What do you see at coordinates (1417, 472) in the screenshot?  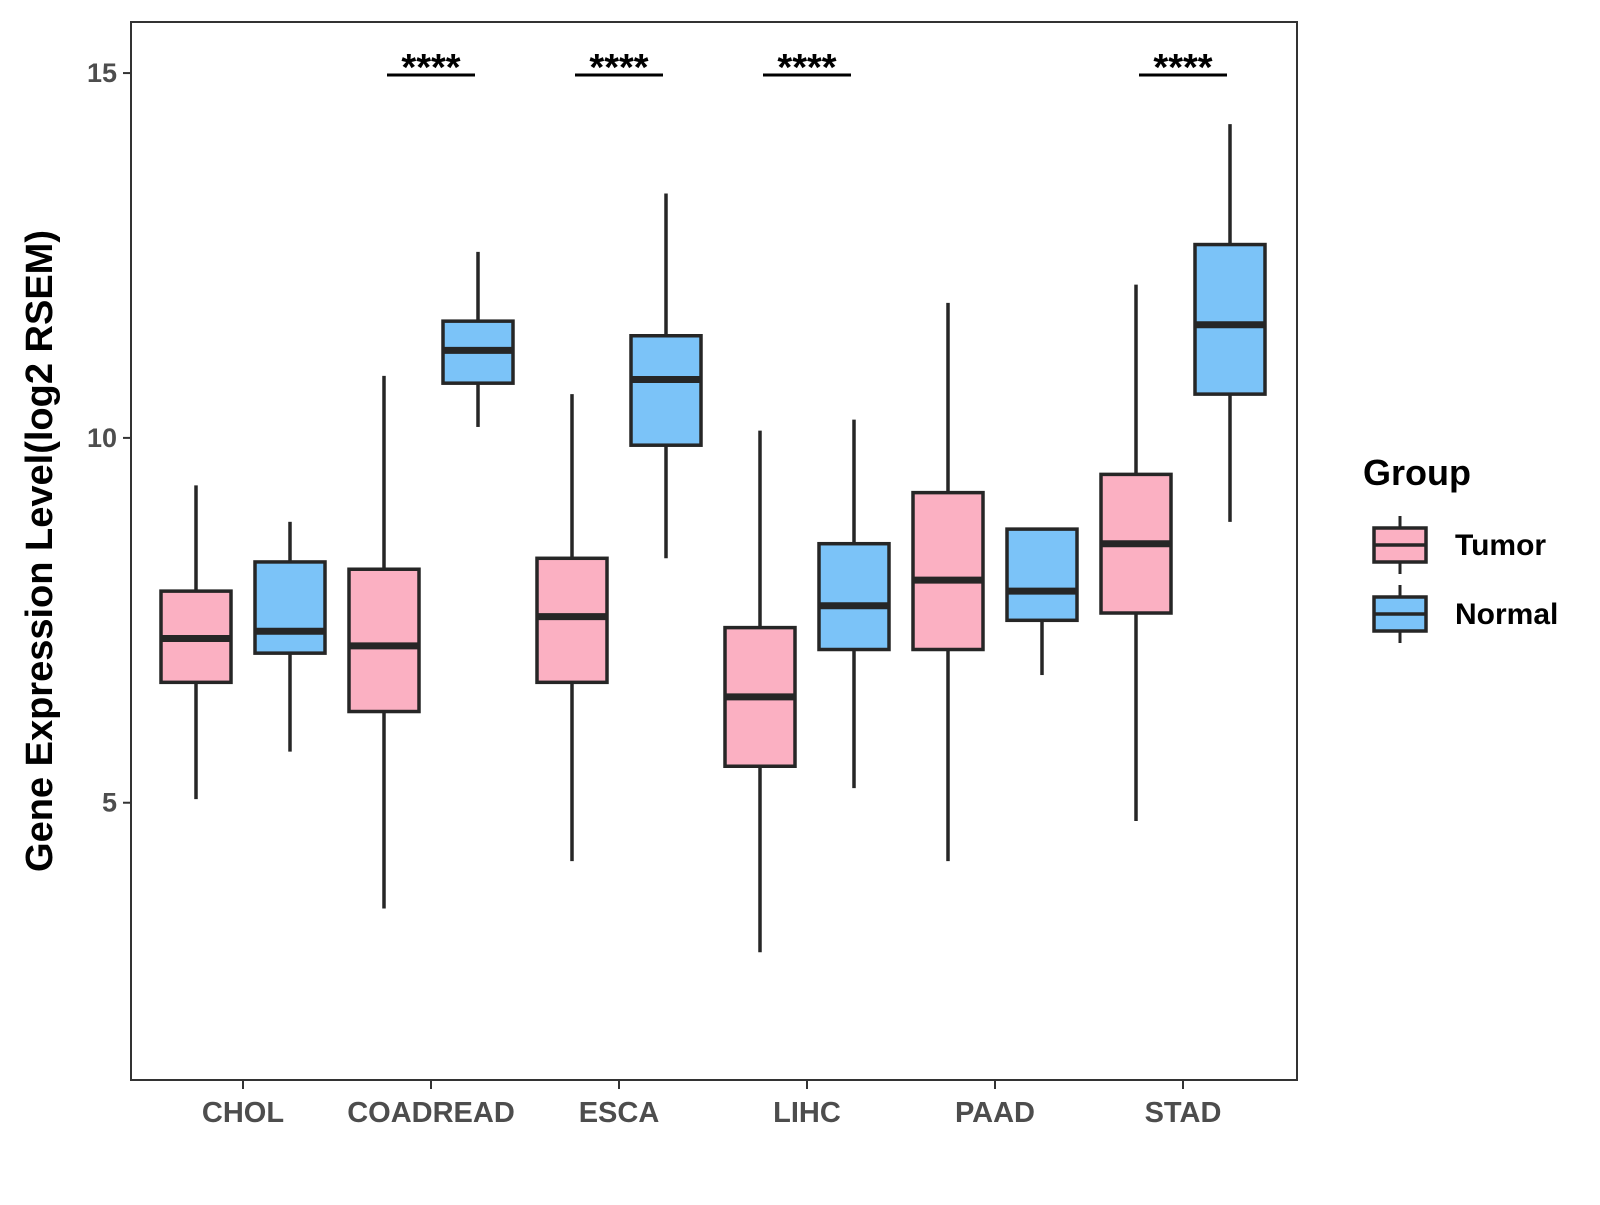 I see `legend-title: Group` at bounding box center [1417, 472].